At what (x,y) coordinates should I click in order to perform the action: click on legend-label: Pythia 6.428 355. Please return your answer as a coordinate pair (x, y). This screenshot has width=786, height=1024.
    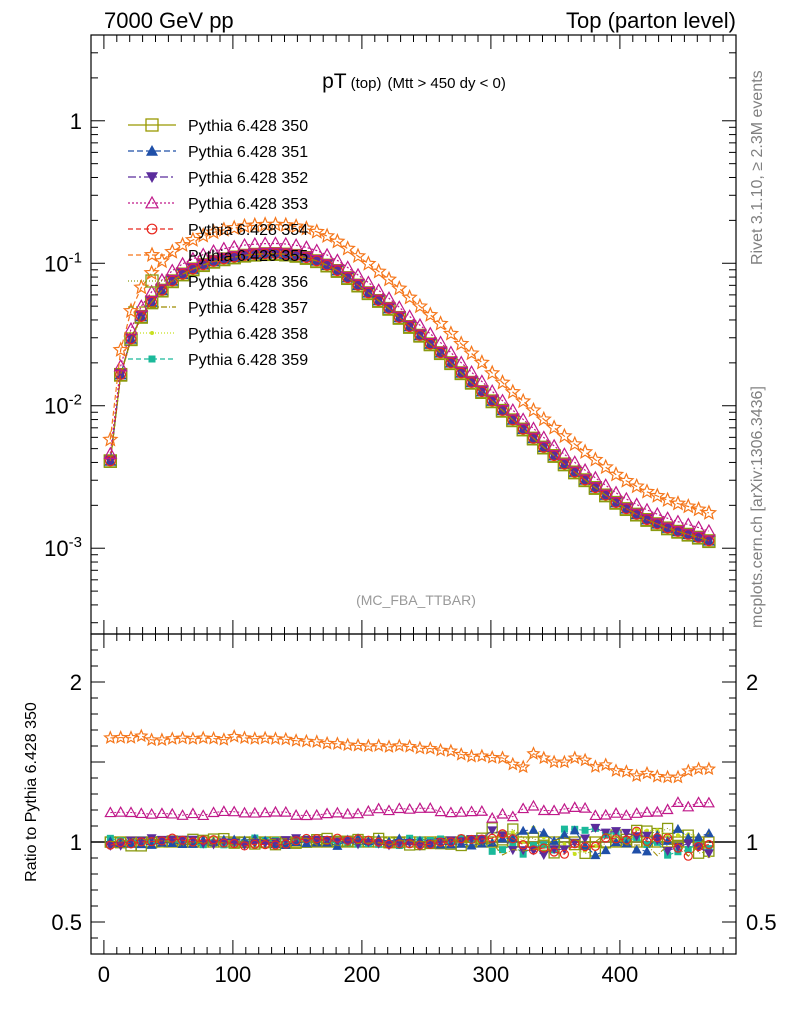
    Looking at the image, I should click on (248, 256).